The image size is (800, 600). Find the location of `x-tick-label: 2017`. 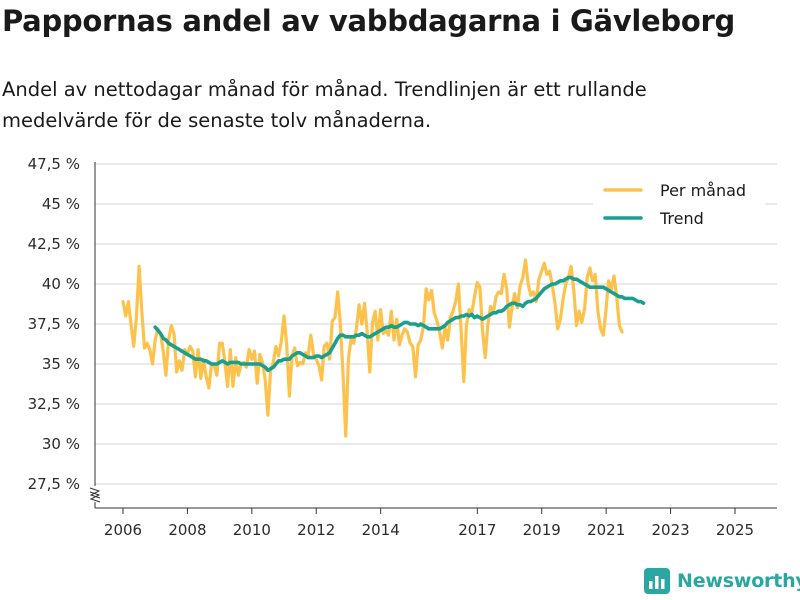

x-tick-label: 2017 is located at coordinates (477, 530).